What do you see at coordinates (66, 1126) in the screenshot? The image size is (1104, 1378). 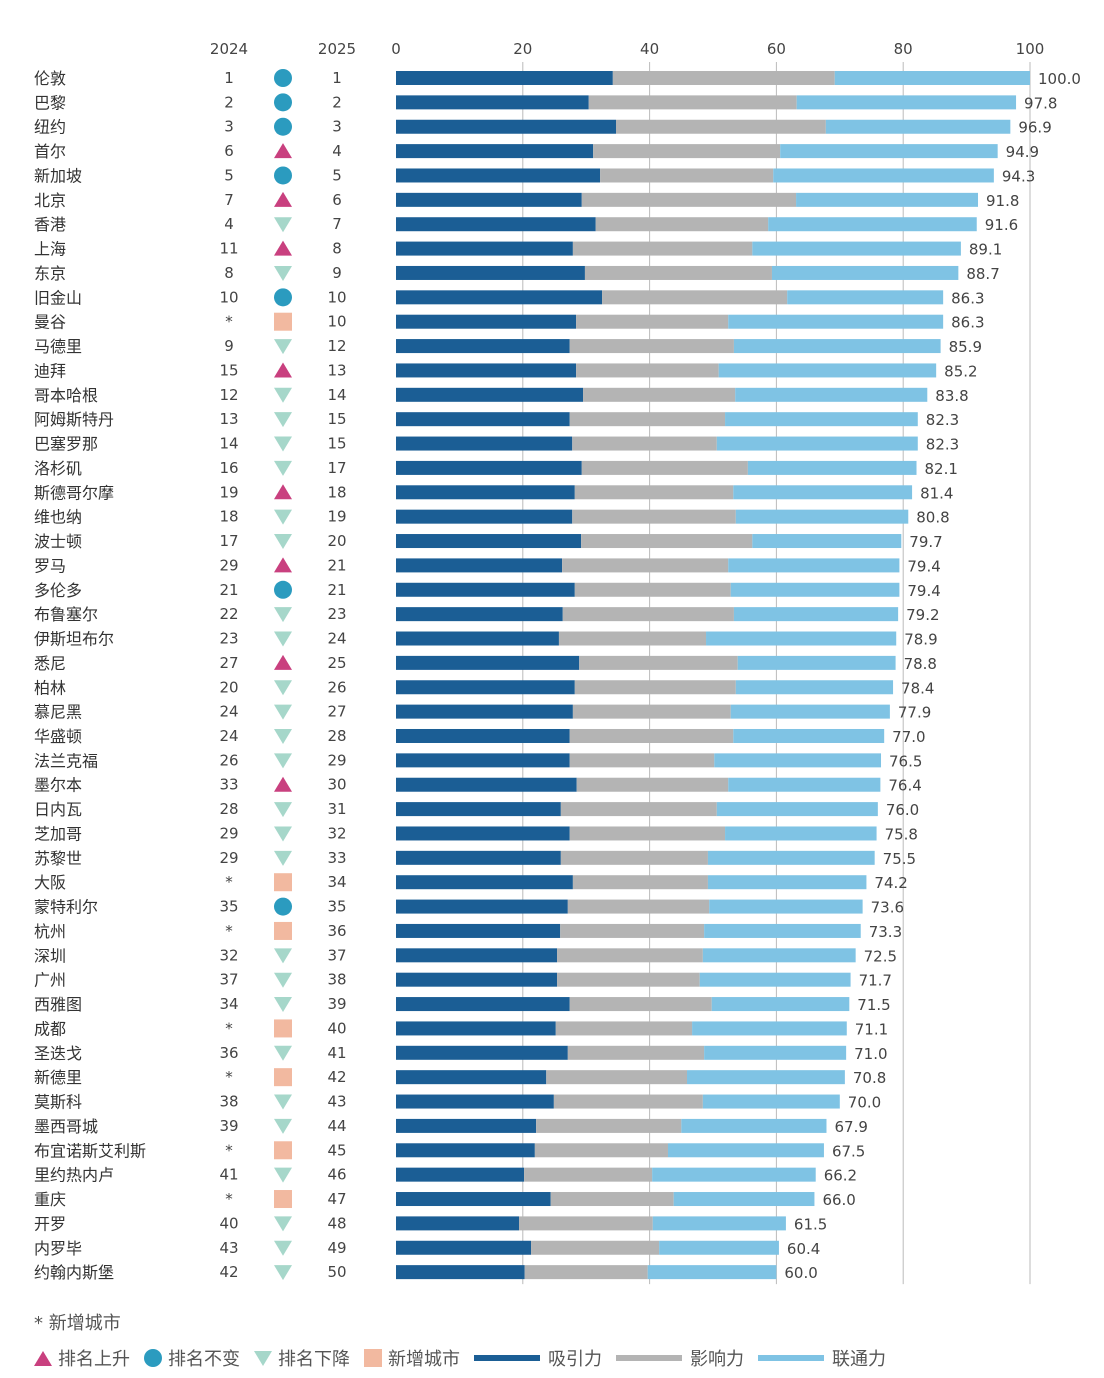 I see `city-label: 墨西哥城` at bounding box center [66, 1126].